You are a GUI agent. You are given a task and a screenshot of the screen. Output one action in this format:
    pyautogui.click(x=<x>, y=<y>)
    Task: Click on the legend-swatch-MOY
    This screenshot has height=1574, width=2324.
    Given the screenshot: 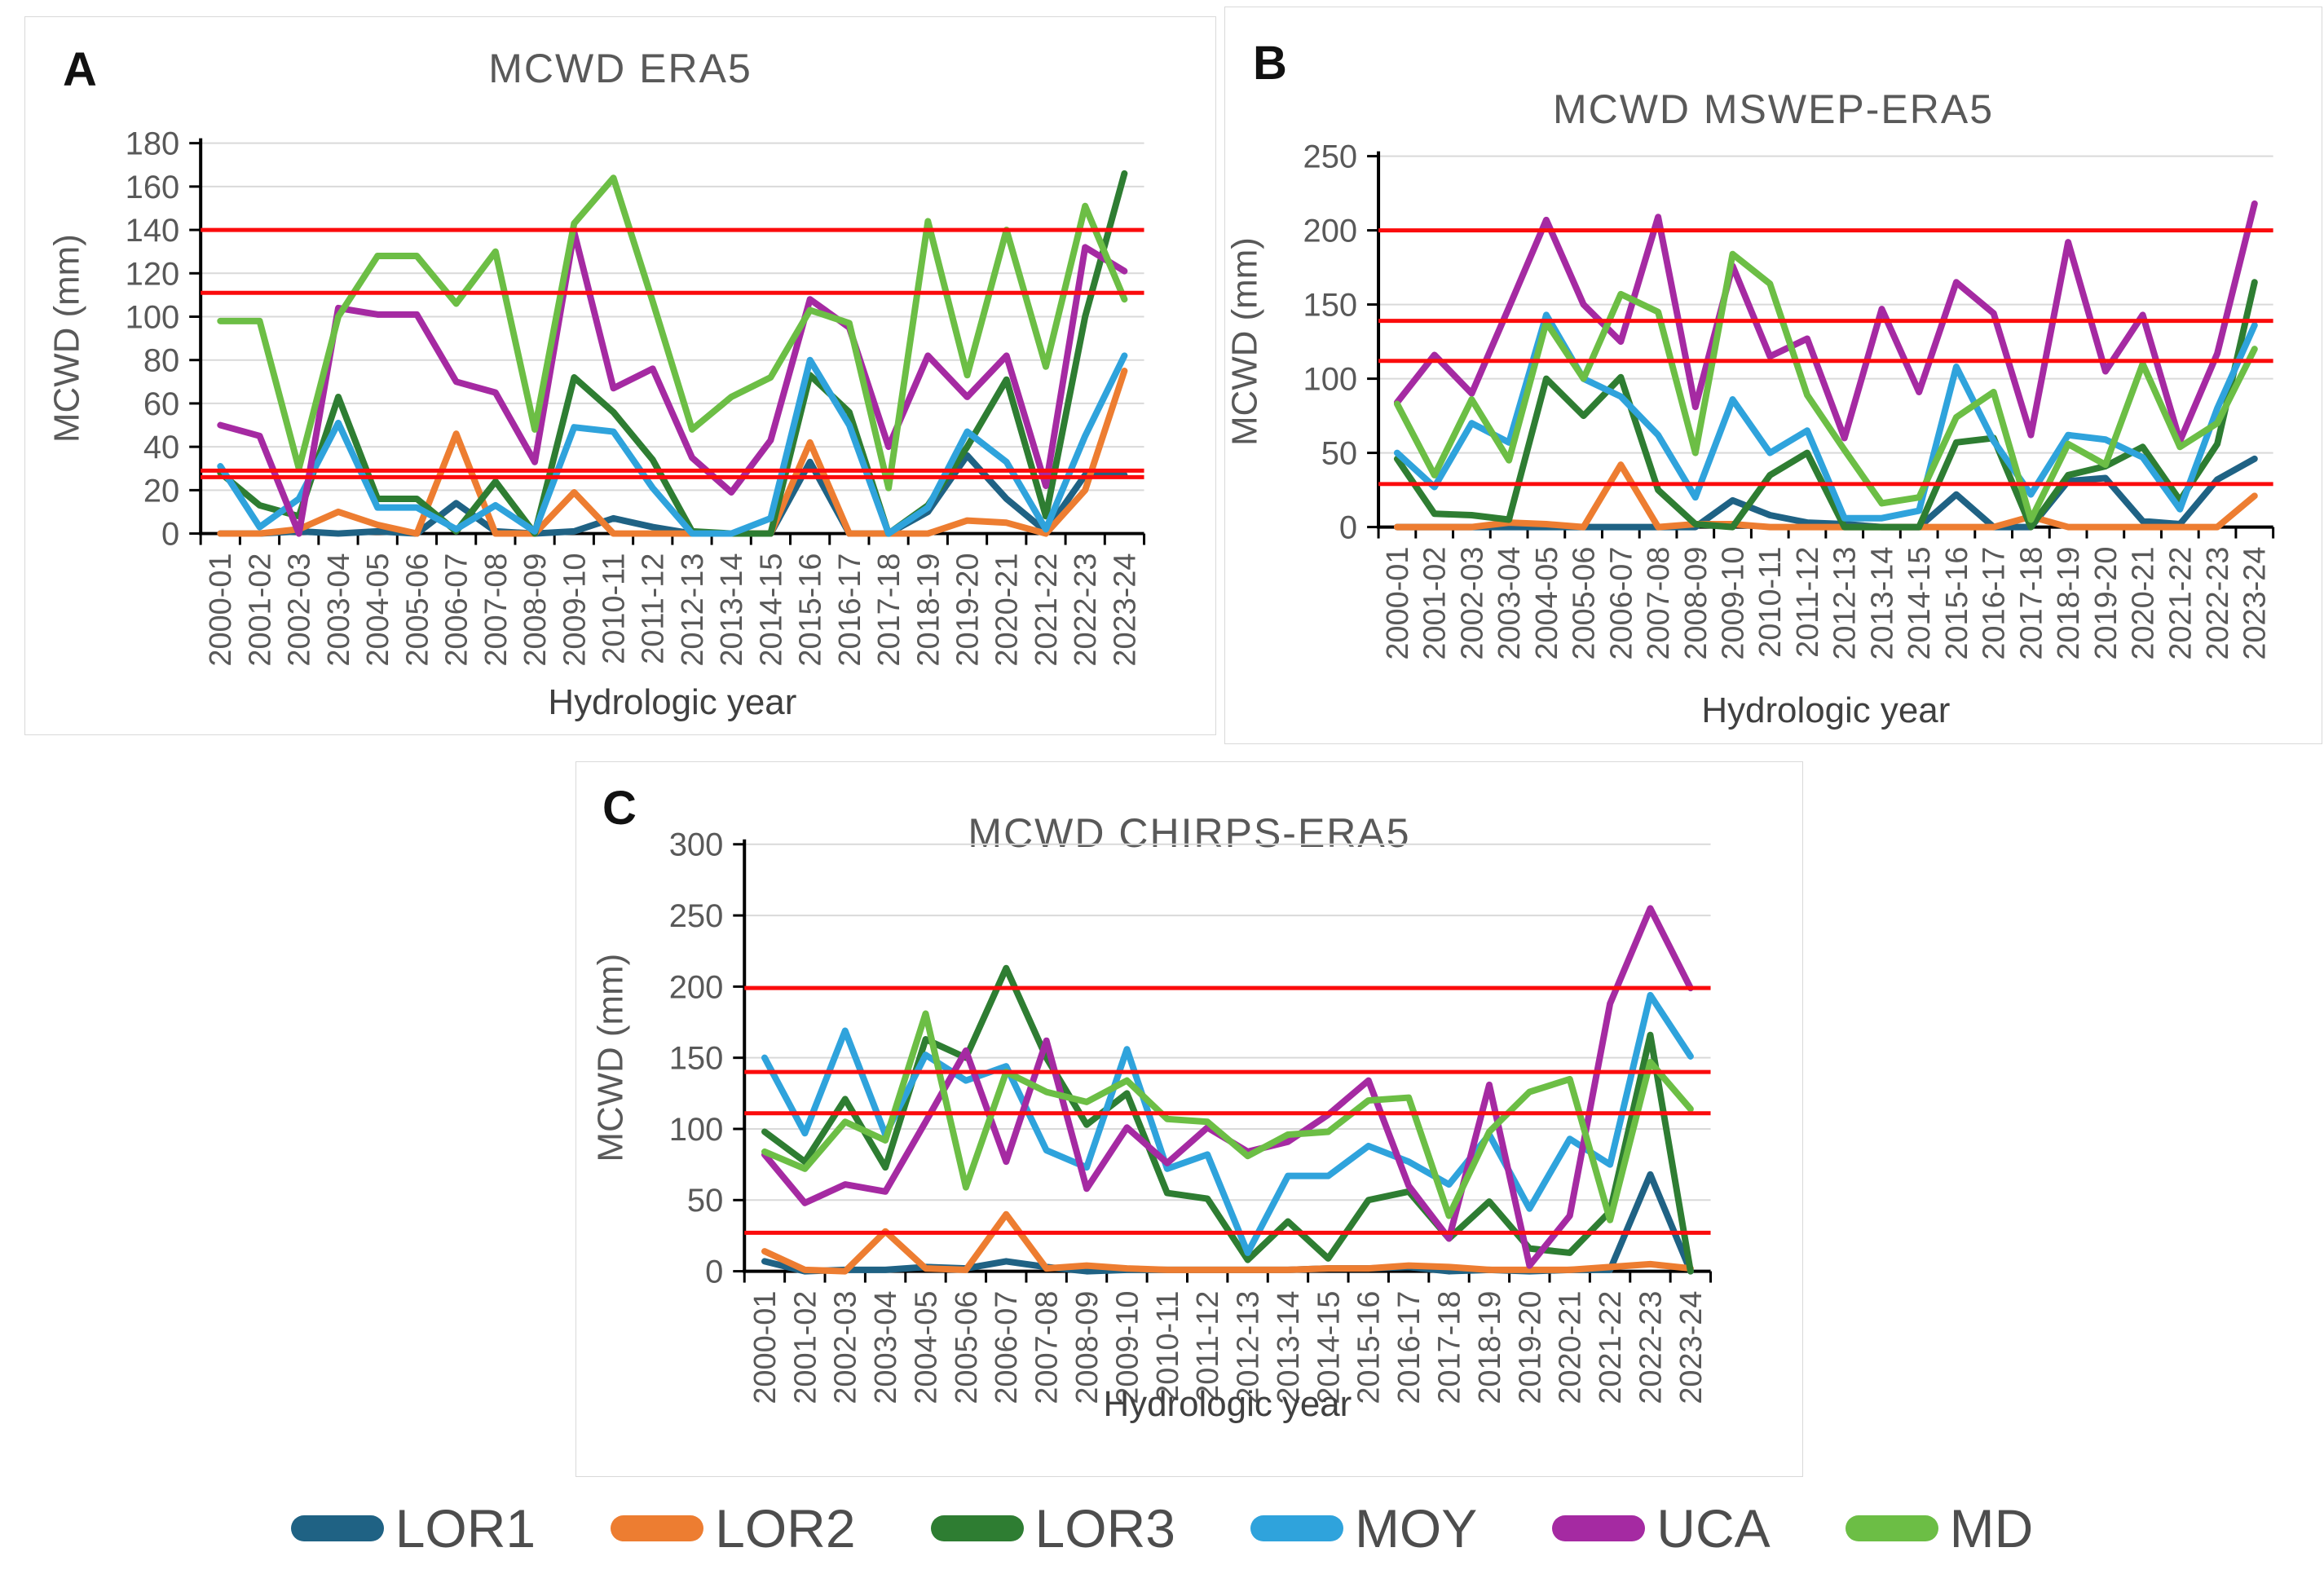 What is the action you would take?
    pyautogui.click(x=1296, y=1528)
    